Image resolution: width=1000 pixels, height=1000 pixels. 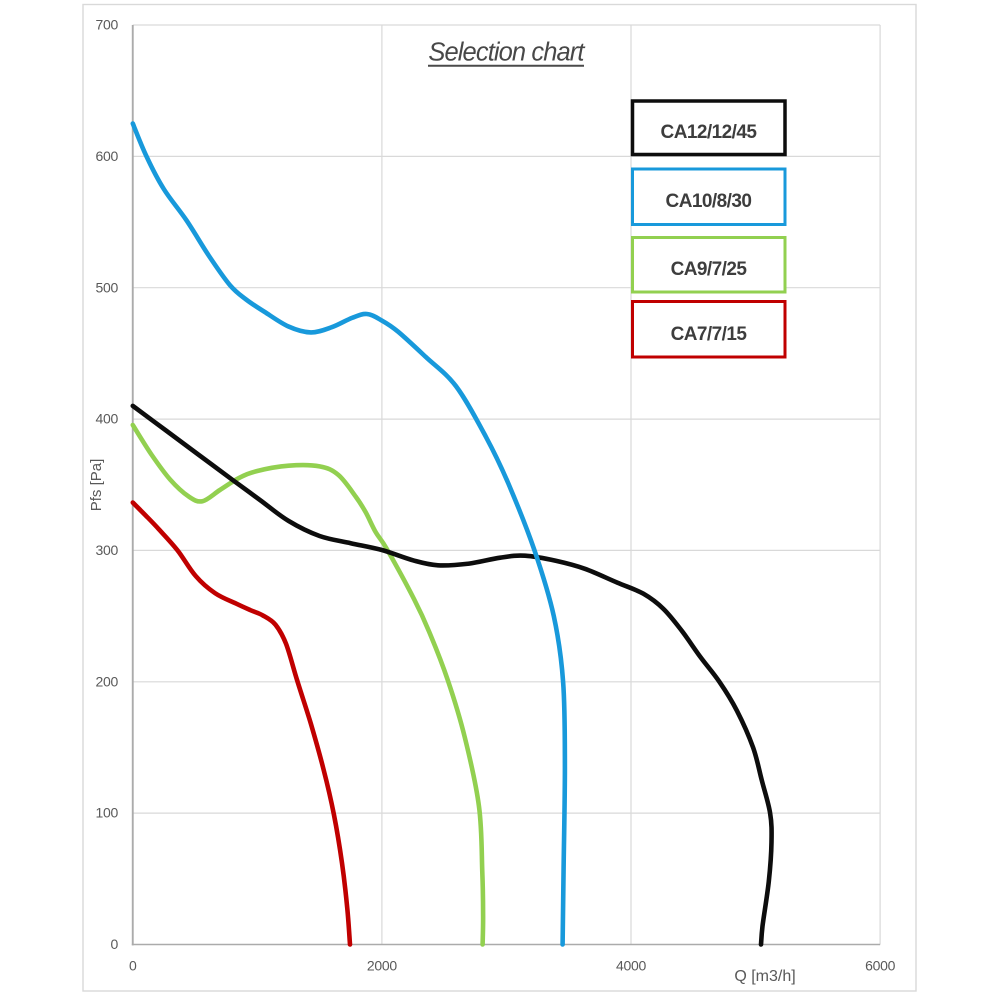 I want to click on svg-text: CA7/7/15, so click(x=709, y=334).